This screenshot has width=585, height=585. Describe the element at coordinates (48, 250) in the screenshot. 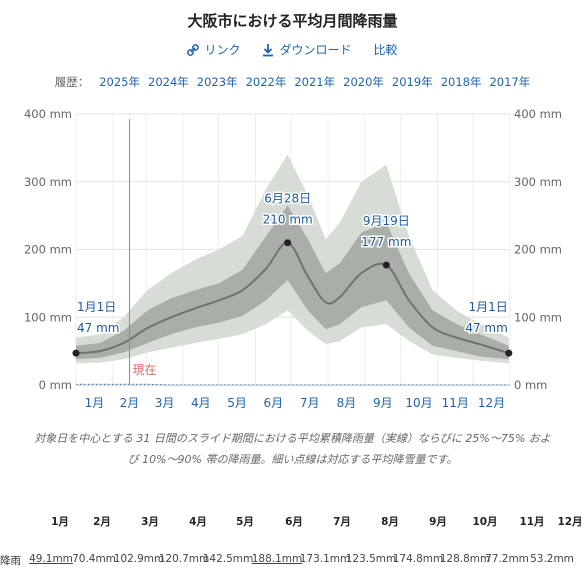

I see `y-tick-label-left: 200 mm` at that location.